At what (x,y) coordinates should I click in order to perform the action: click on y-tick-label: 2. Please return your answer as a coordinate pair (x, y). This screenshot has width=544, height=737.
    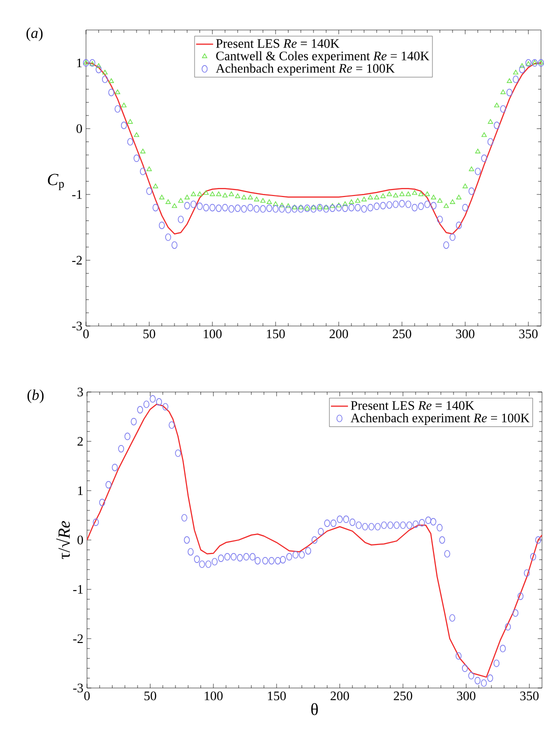
    Looking at the image, I should click on (80, 441).